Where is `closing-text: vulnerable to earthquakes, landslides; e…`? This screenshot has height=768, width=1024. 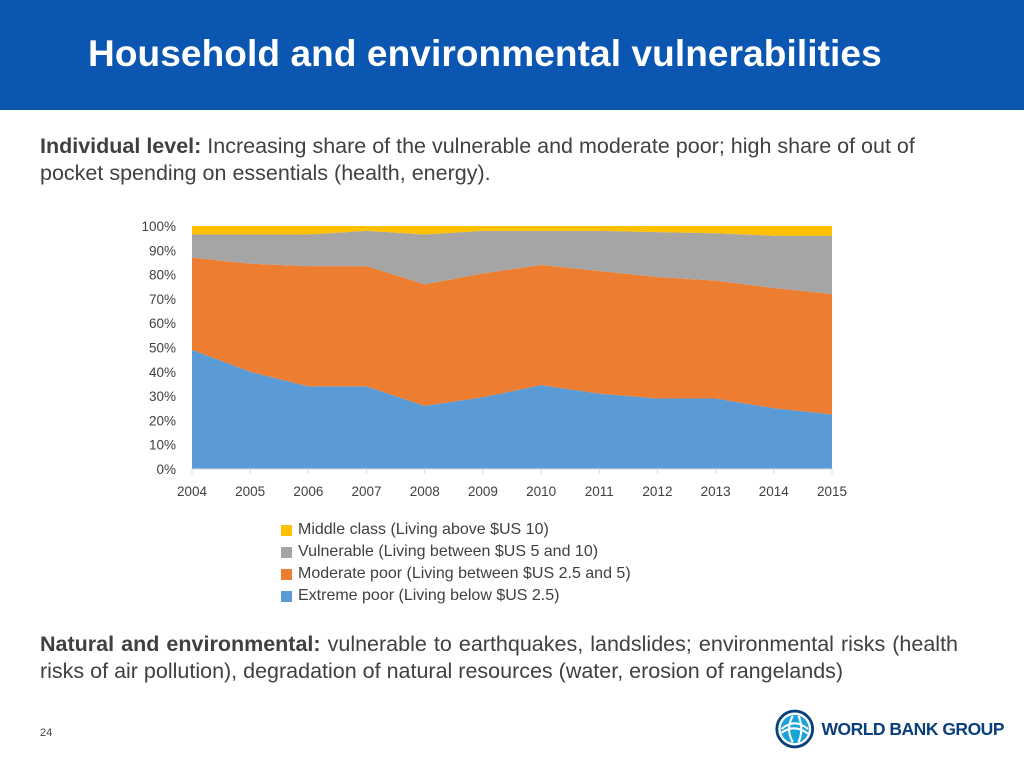
closing-text: vulnerable to earthquakes, landslides; e… is located at coordinates (499, 657).